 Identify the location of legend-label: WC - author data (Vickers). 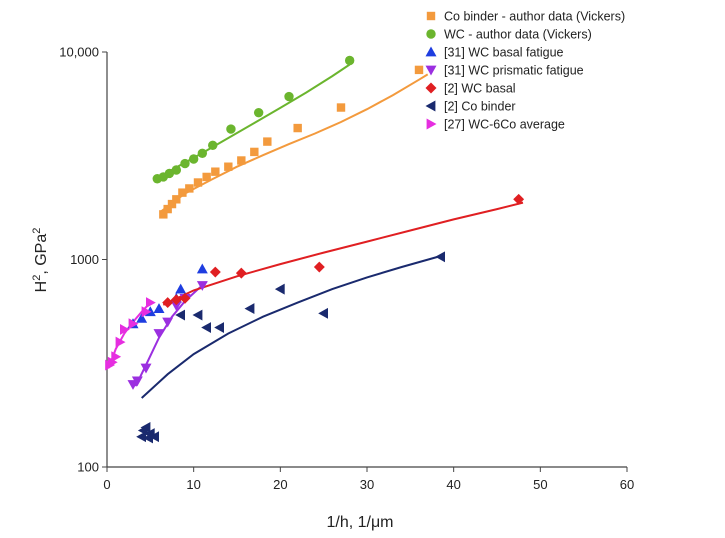
(518, 35).